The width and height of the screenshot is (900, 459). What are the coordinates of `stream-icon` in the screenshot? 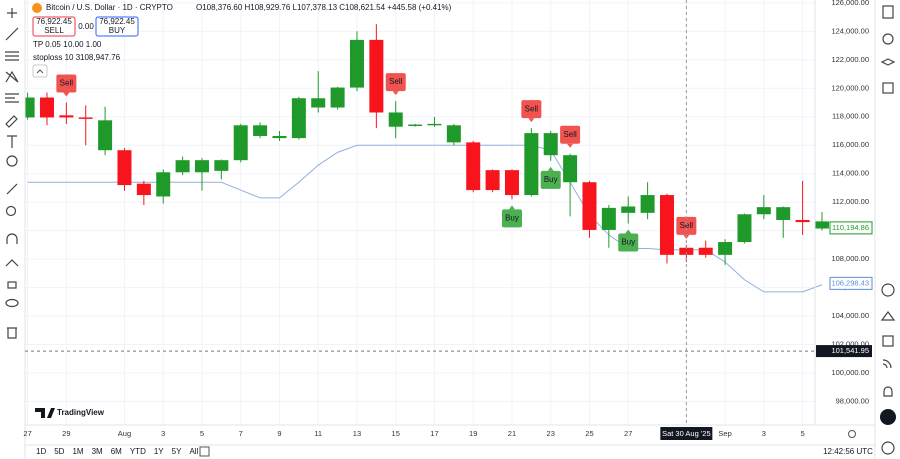 It's located at (887, 364).